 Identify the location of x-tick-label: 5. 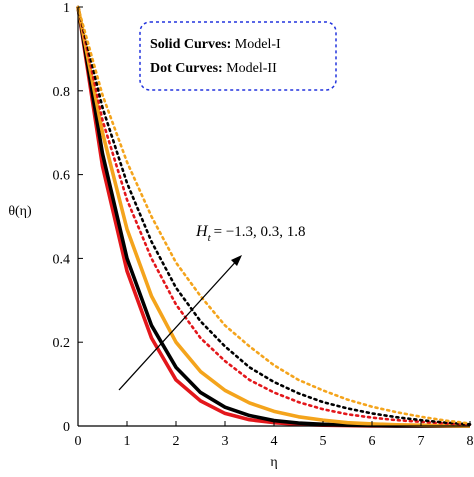
(323, 441).